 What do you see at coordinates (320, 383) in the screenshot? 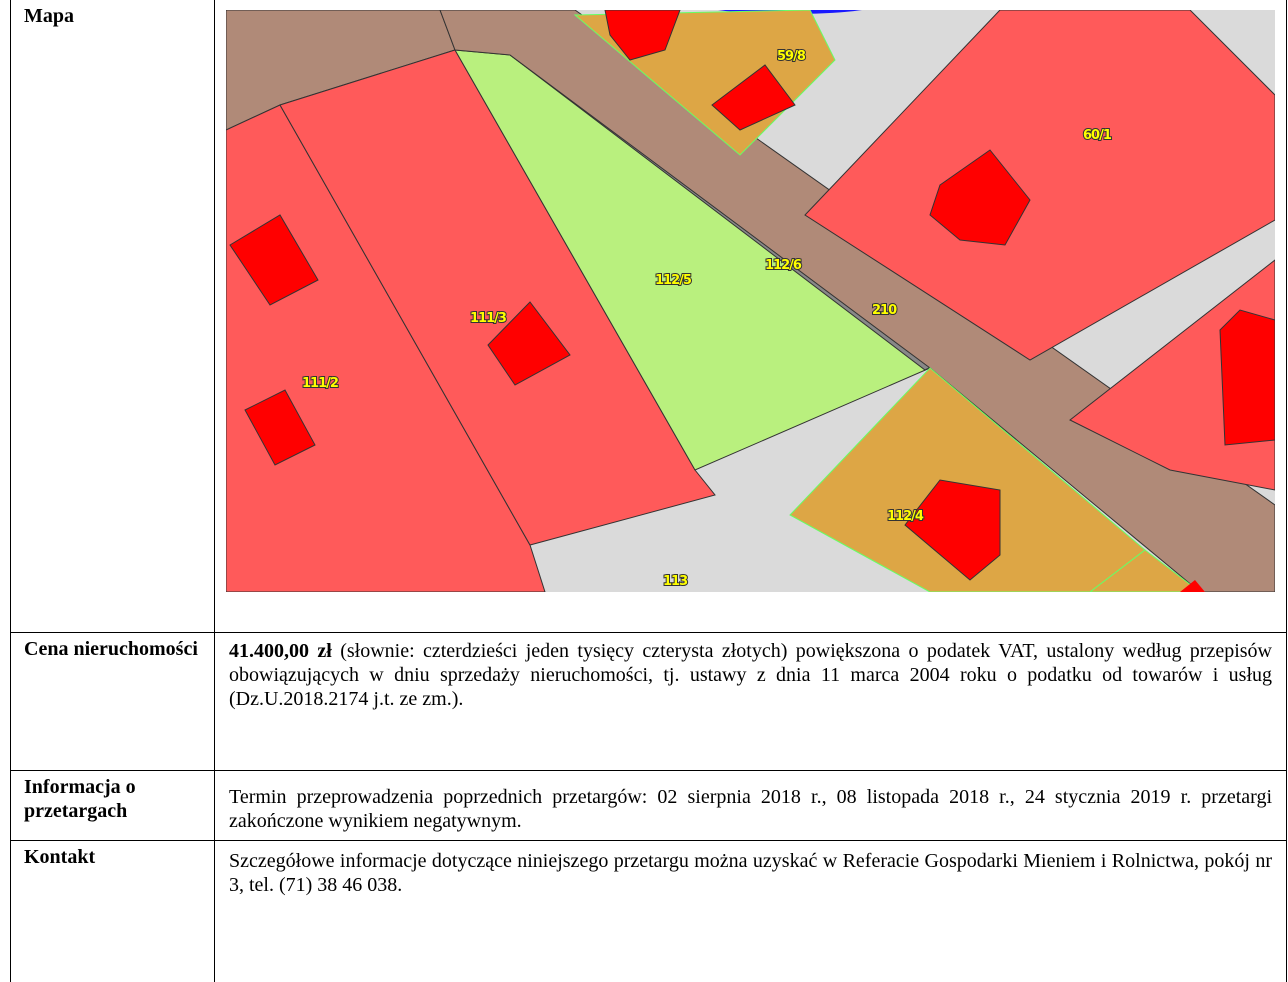
I see `map-label: 111/2` at bounding box center [320, 383].